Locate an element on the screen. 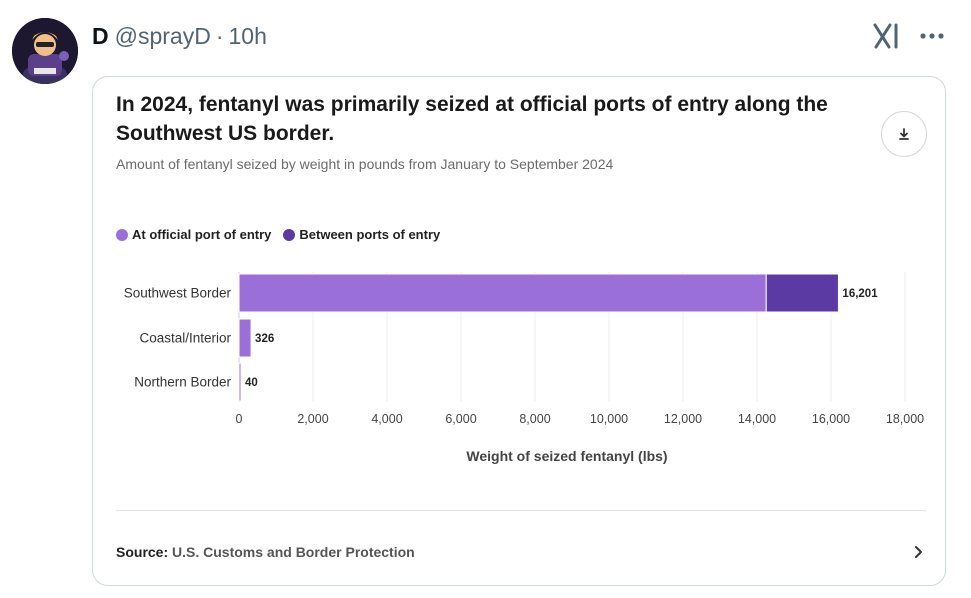 This screenshot has height=598, width=971. x-axis-label: Weight of seized fentanyl (lbs) is located at coordinates (566, 456).